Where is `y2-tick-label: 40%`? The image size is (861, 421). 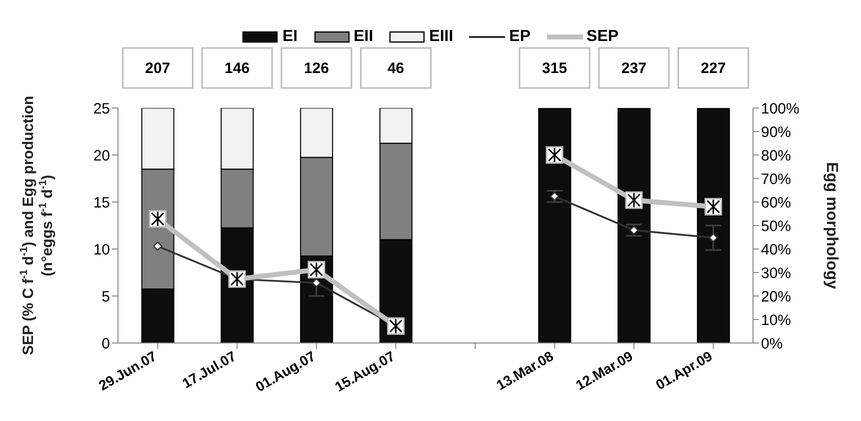
y2-tick-label: 40% is located at coordinates (776, 249).